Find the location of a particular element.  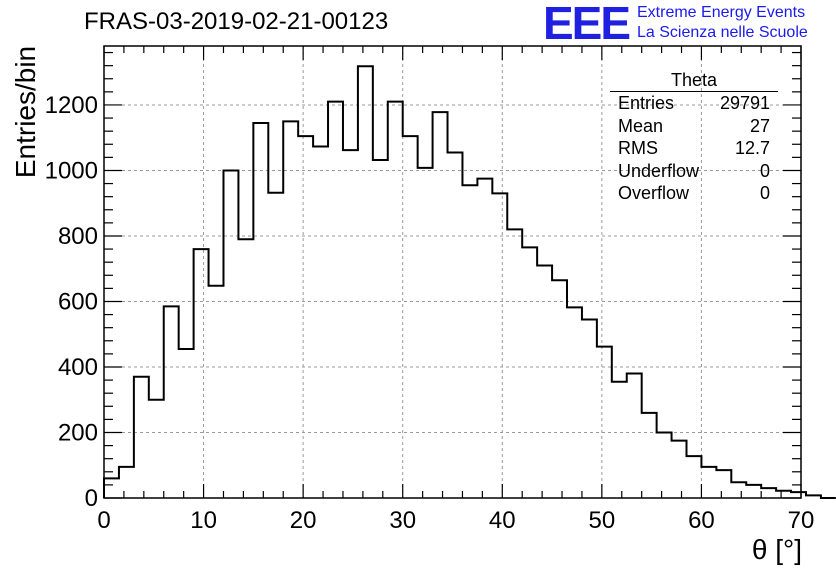

x-tick-label: 50 is located at coordinates (602, 520).